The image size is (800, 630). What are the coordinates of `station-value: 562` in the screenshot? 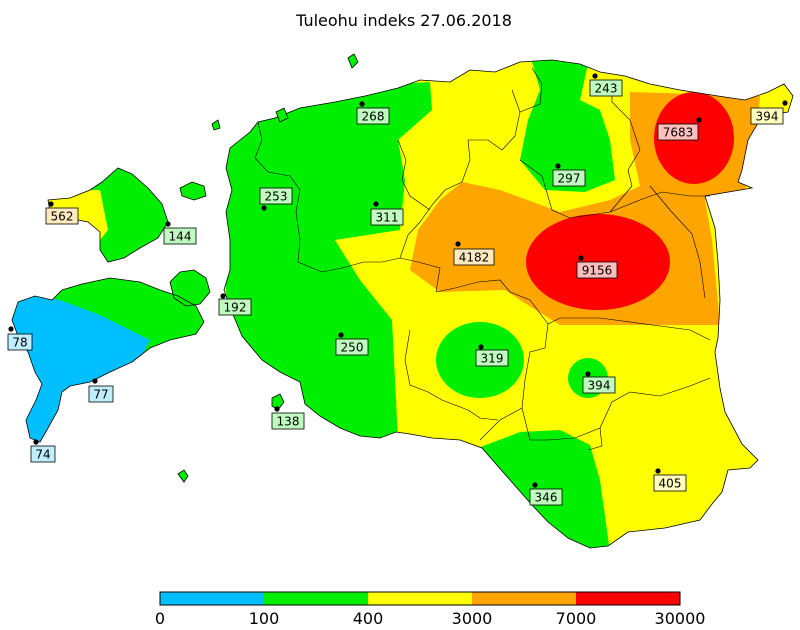 It's located at (62, 217).